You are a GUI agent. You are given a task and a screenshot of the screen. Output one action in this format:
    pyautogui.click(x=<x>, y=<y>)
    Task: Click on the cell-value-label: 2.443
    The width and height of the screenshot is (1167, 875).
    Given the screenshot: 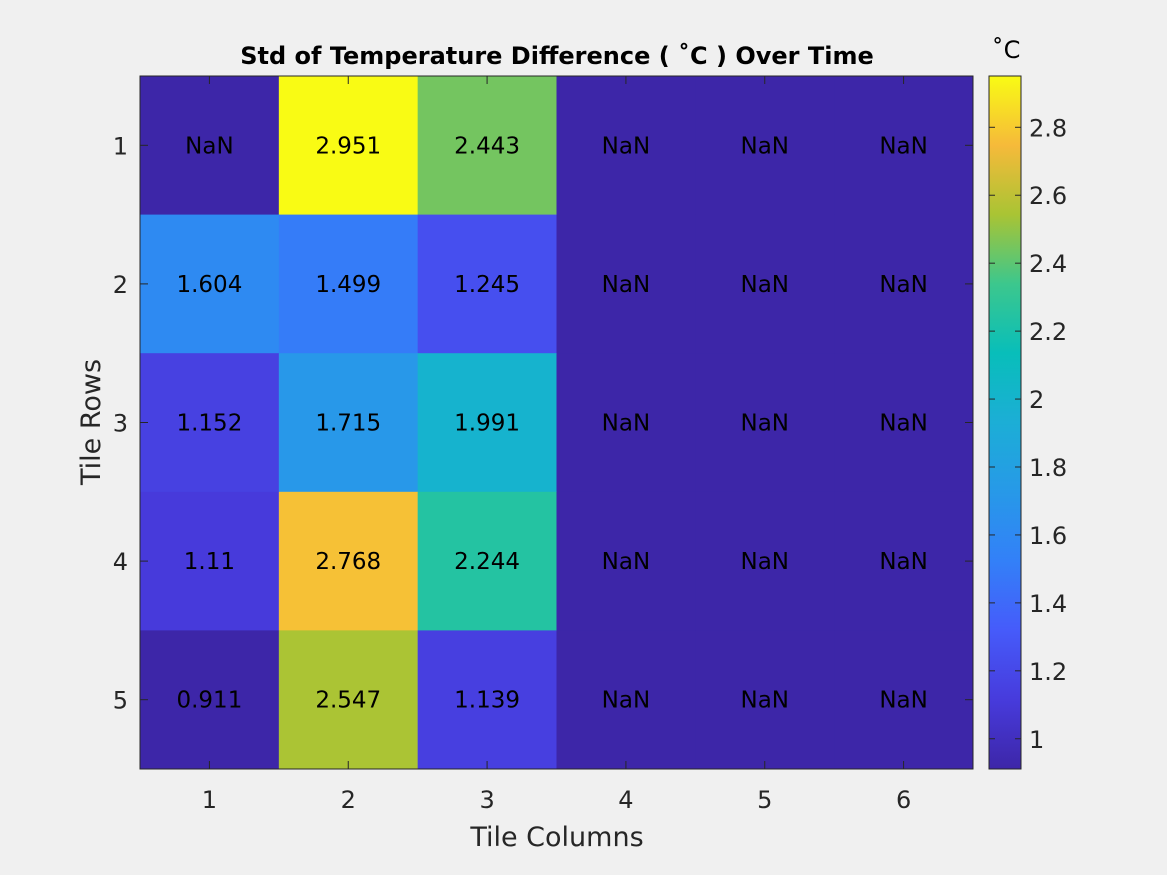 What is the action you would take?
    pyautogui.click(x=487, y=146)
    